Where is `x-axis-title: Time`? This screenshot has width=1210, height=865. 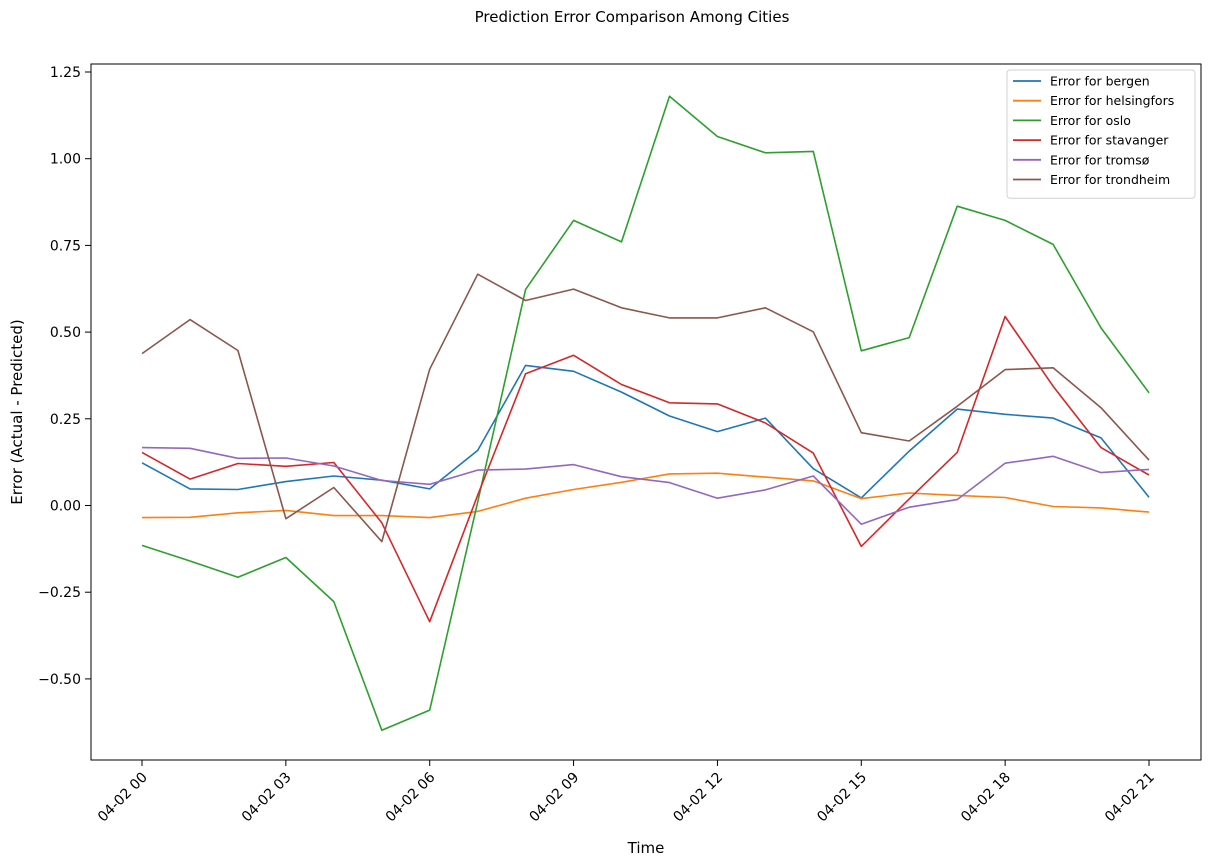 x-axis-title: Time is located at coordinates (646, 848).